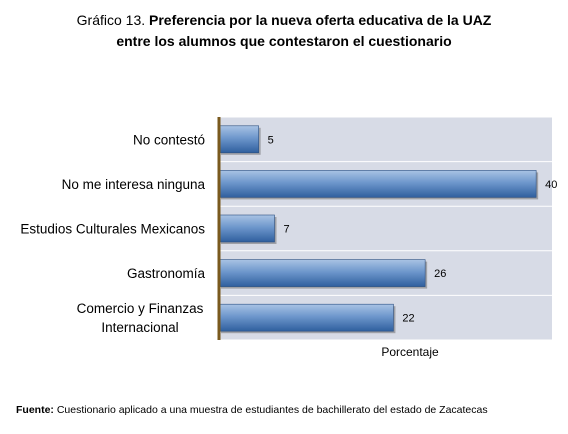  What do you see at coordinates (134, 184) in the screenshot?
I see `category-label: No me interesa ninguna` at bounding box center [134, 184].